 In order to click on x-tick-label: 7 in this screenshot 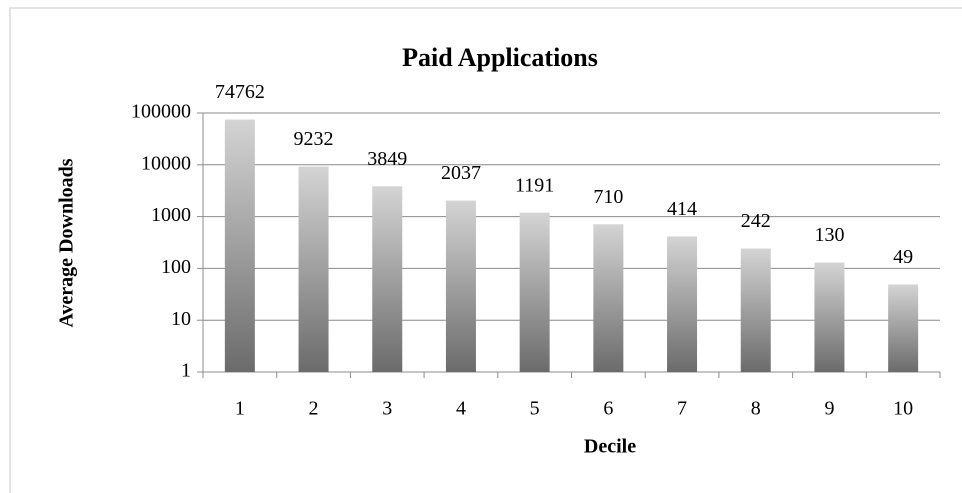, I will do `click(682, 409)`.